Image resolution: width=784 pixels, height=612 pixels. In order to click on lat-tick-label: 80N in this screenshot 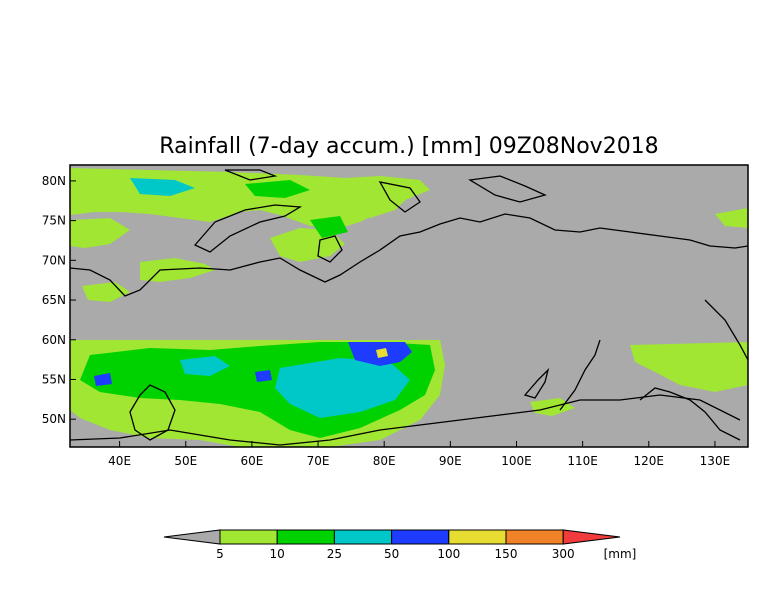, I will do `click(54, 181)`.